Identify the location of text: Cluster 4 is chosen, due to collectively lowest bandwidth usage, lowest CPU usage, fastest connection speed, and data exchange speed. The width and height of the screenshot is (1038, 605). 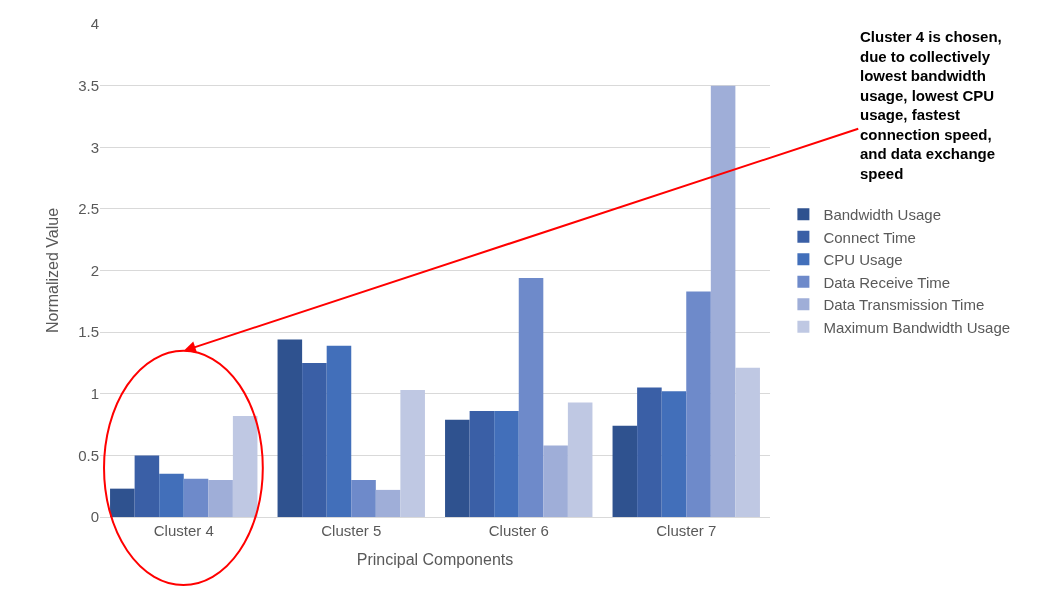
(931, 105).